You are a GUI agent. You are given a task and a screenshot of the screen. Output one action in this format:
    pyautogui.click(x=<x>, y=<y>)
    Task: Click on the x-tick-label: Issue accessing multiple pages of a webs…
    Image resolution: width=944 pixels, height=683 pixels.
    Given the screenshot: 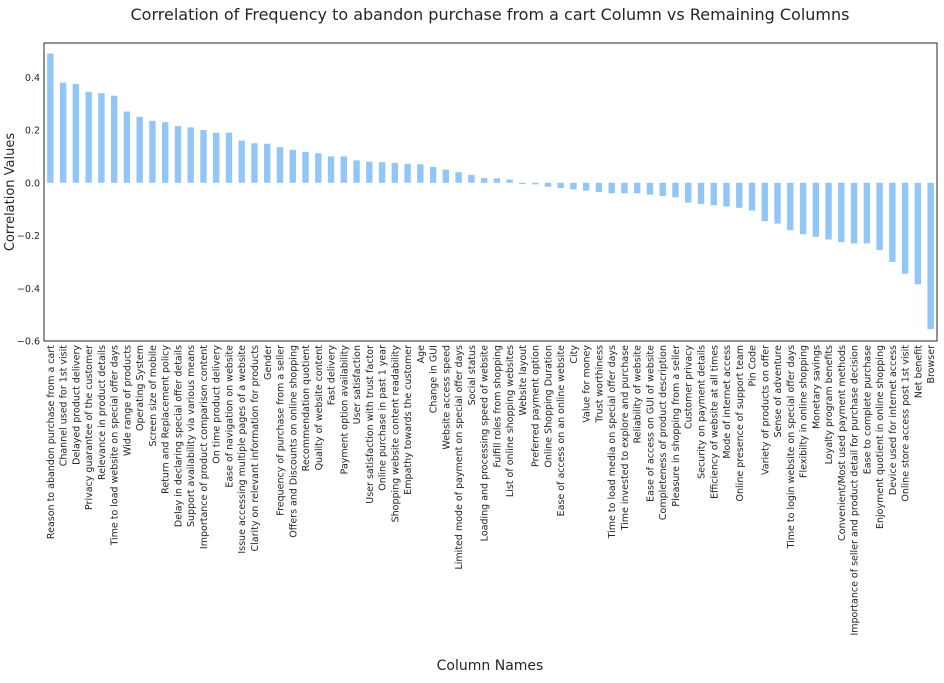 What is the action you would take?
    pyautogui.click(x=242, y=449)
    